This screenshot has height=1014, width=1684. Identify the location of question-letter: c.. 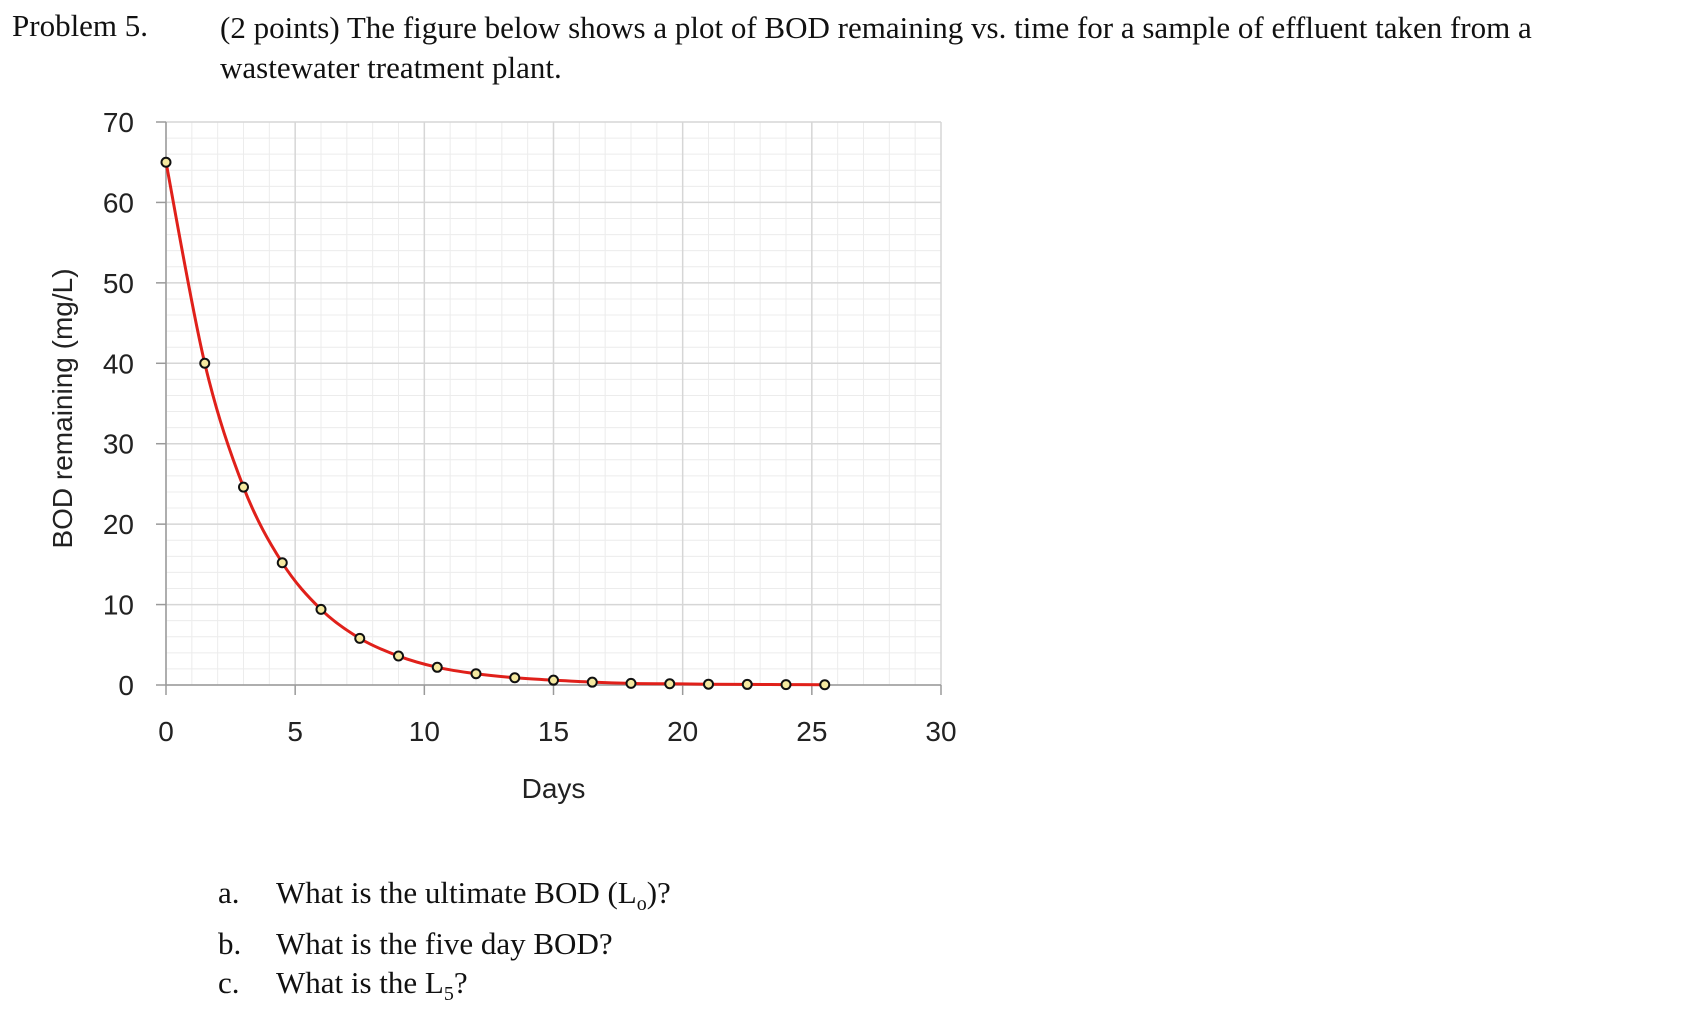
(229, 983).